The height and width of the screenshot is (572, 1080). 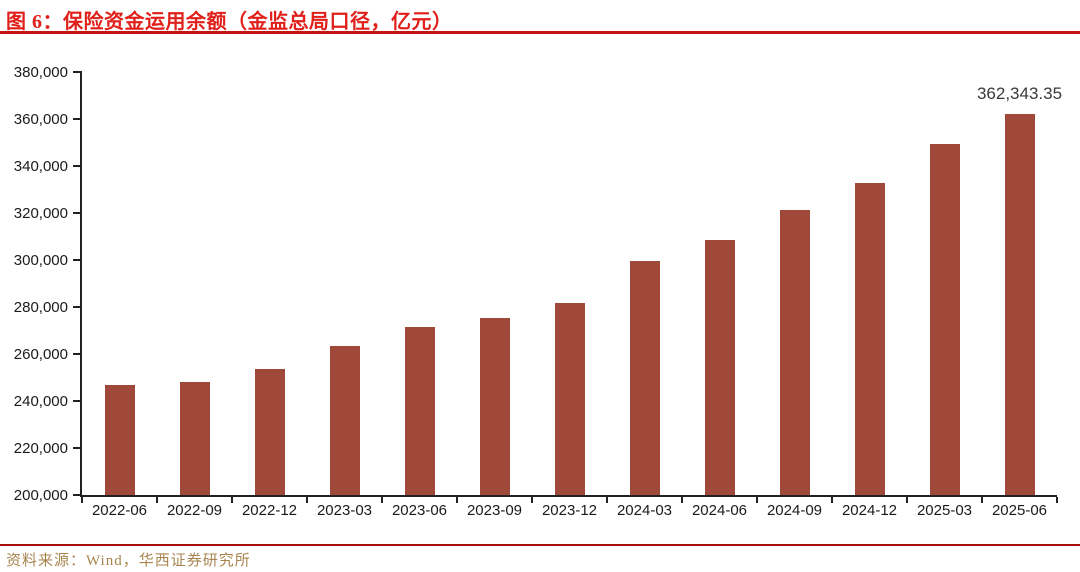 What do you see at coordinates (944, 510) in the screenshot?
I see `x-axis-tick-label: 2025-03` at bounding box center [944, 510].